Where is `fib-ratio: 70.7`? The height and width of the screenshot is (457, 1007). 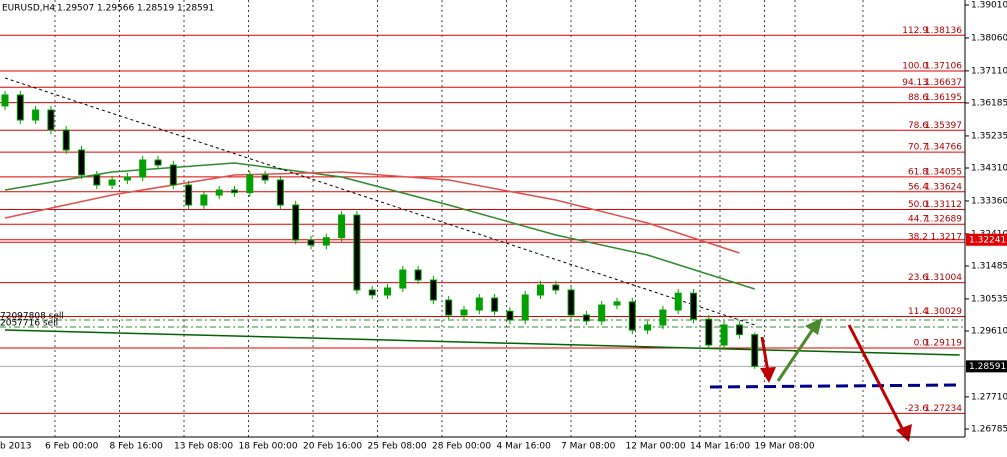 fib-ratio: 70.7 is located at coordinates (918, 148).